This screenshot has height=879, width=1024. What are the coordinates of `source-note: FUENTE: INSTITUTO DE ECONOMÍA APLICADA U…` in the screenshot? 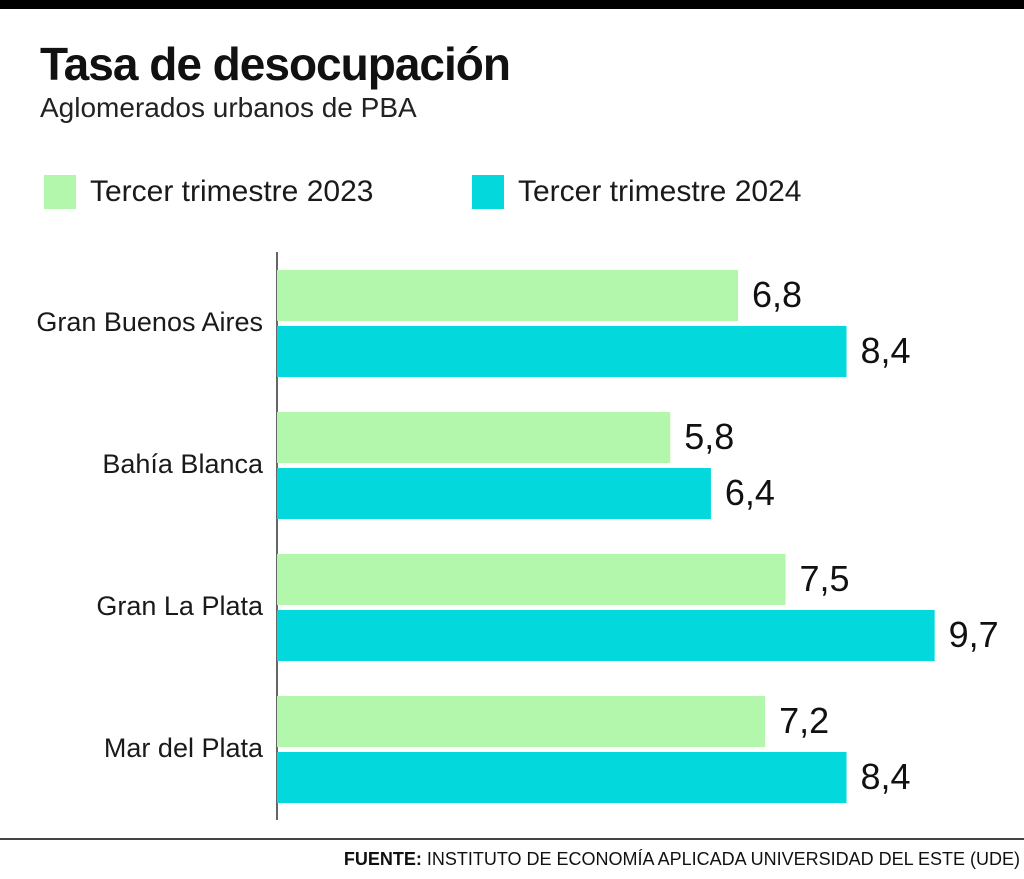 It's located at (682, 859).